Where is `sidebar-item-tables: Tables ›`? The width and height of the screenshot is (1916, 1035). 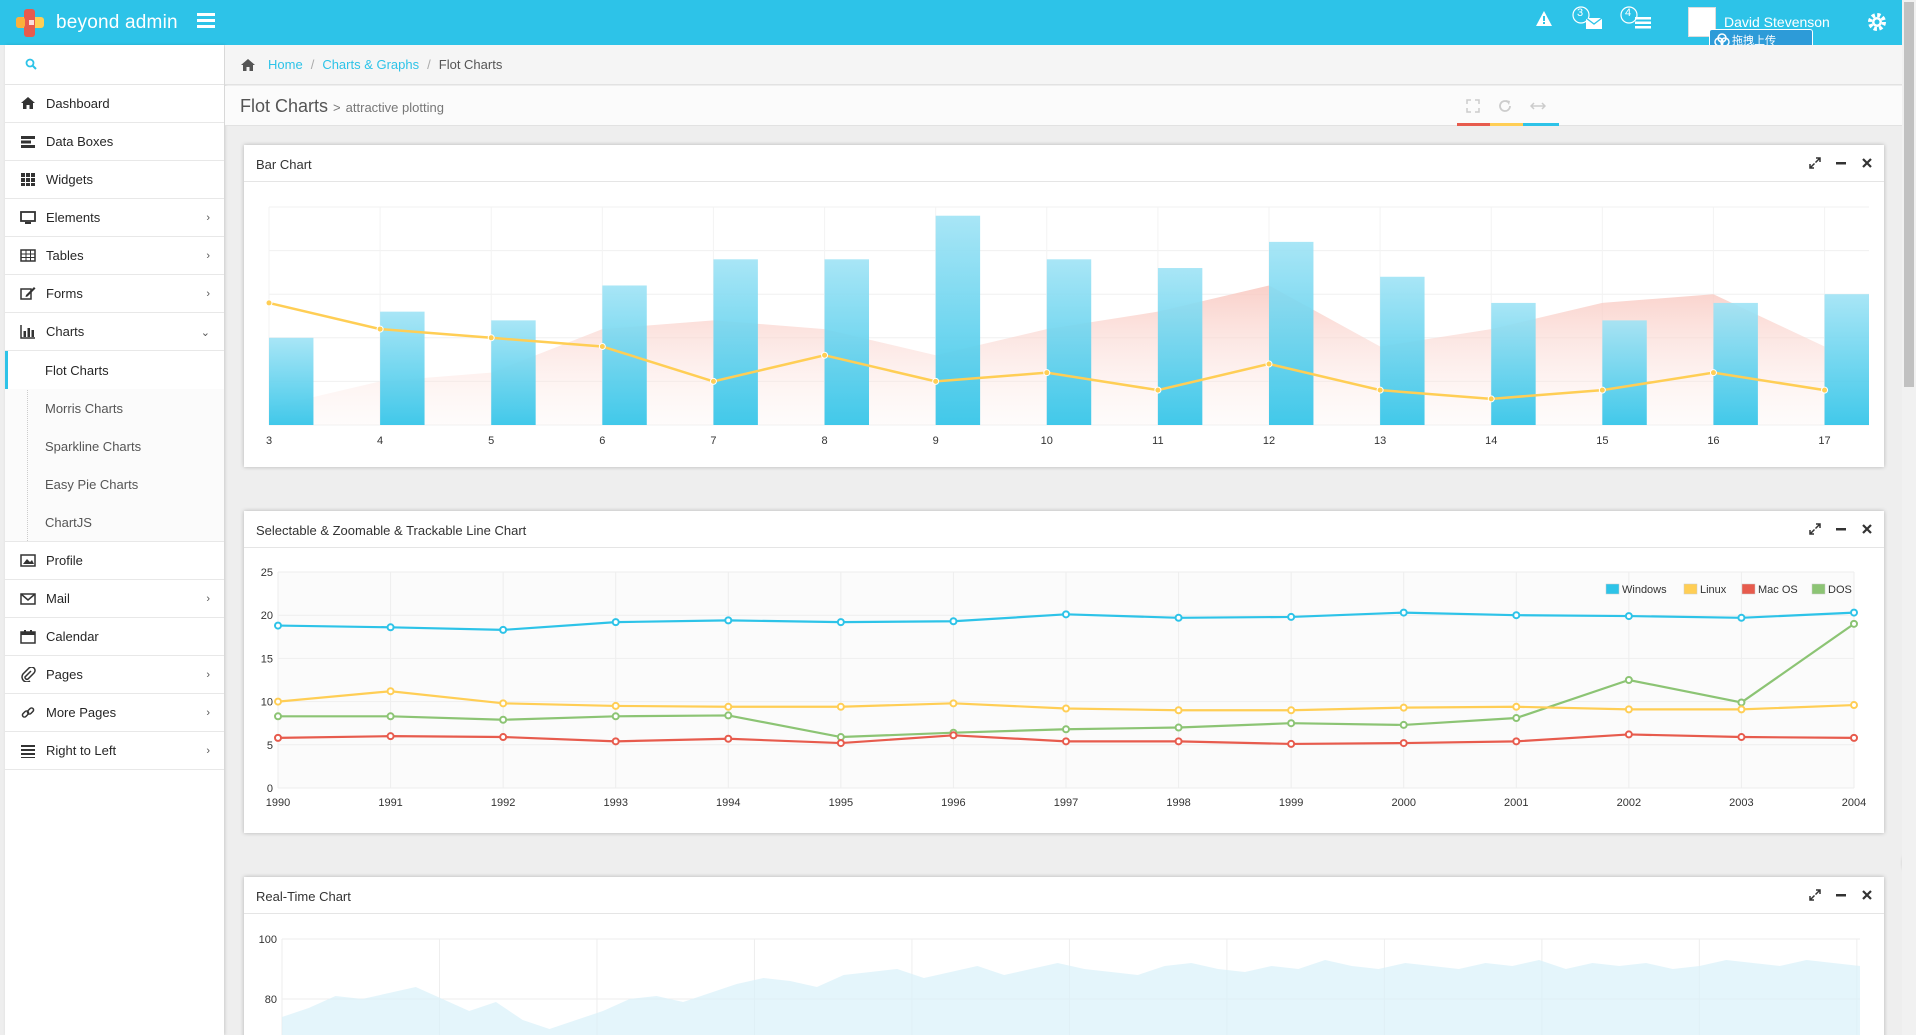
sidebar-item-tables: Tables › is located at coordinates (114, 256).